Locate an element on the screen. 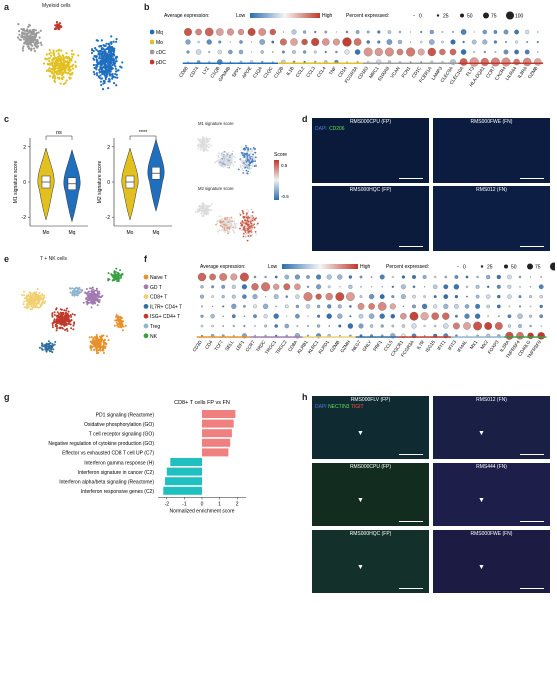 This screenshot has height=683, width=557. micrograph-d2-title: RMS000FWE (FN) is located at coordinates (491, 122).